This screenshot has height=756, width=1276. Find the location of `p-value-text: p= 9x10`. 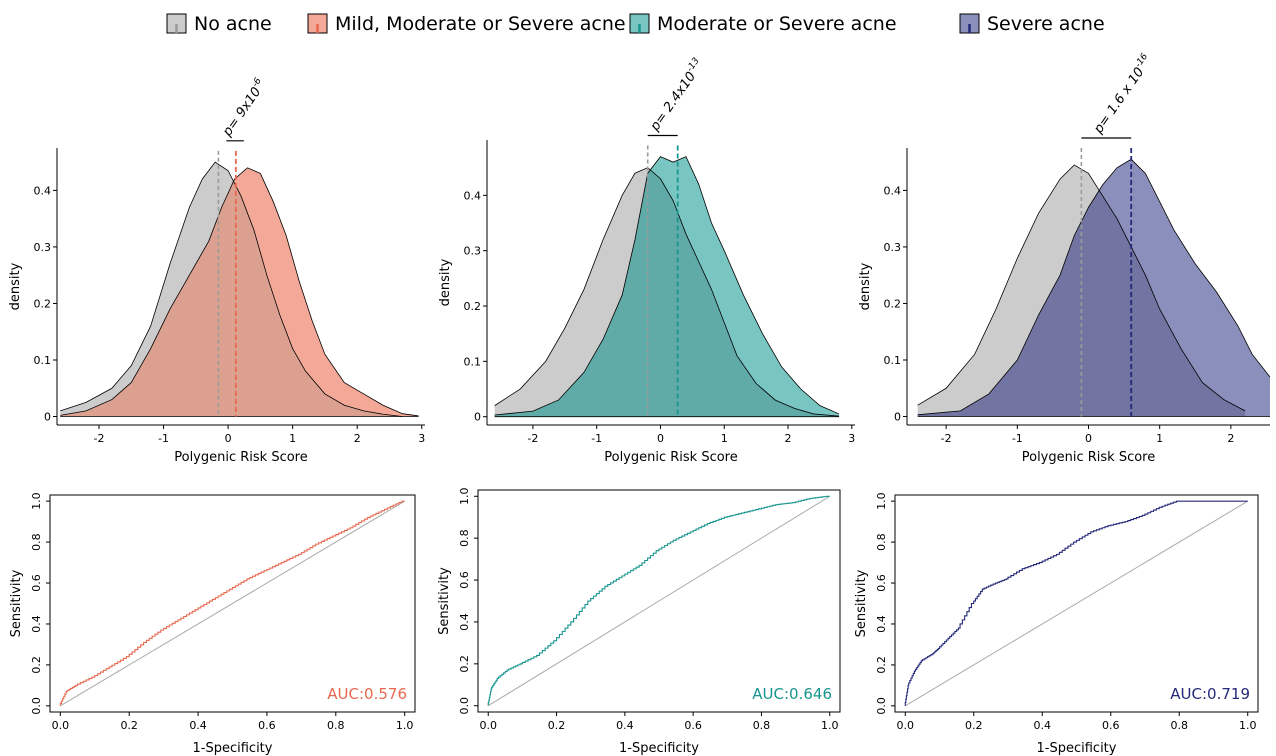

p-value-text: p= 9x10 is located at coordinates (242, 112).